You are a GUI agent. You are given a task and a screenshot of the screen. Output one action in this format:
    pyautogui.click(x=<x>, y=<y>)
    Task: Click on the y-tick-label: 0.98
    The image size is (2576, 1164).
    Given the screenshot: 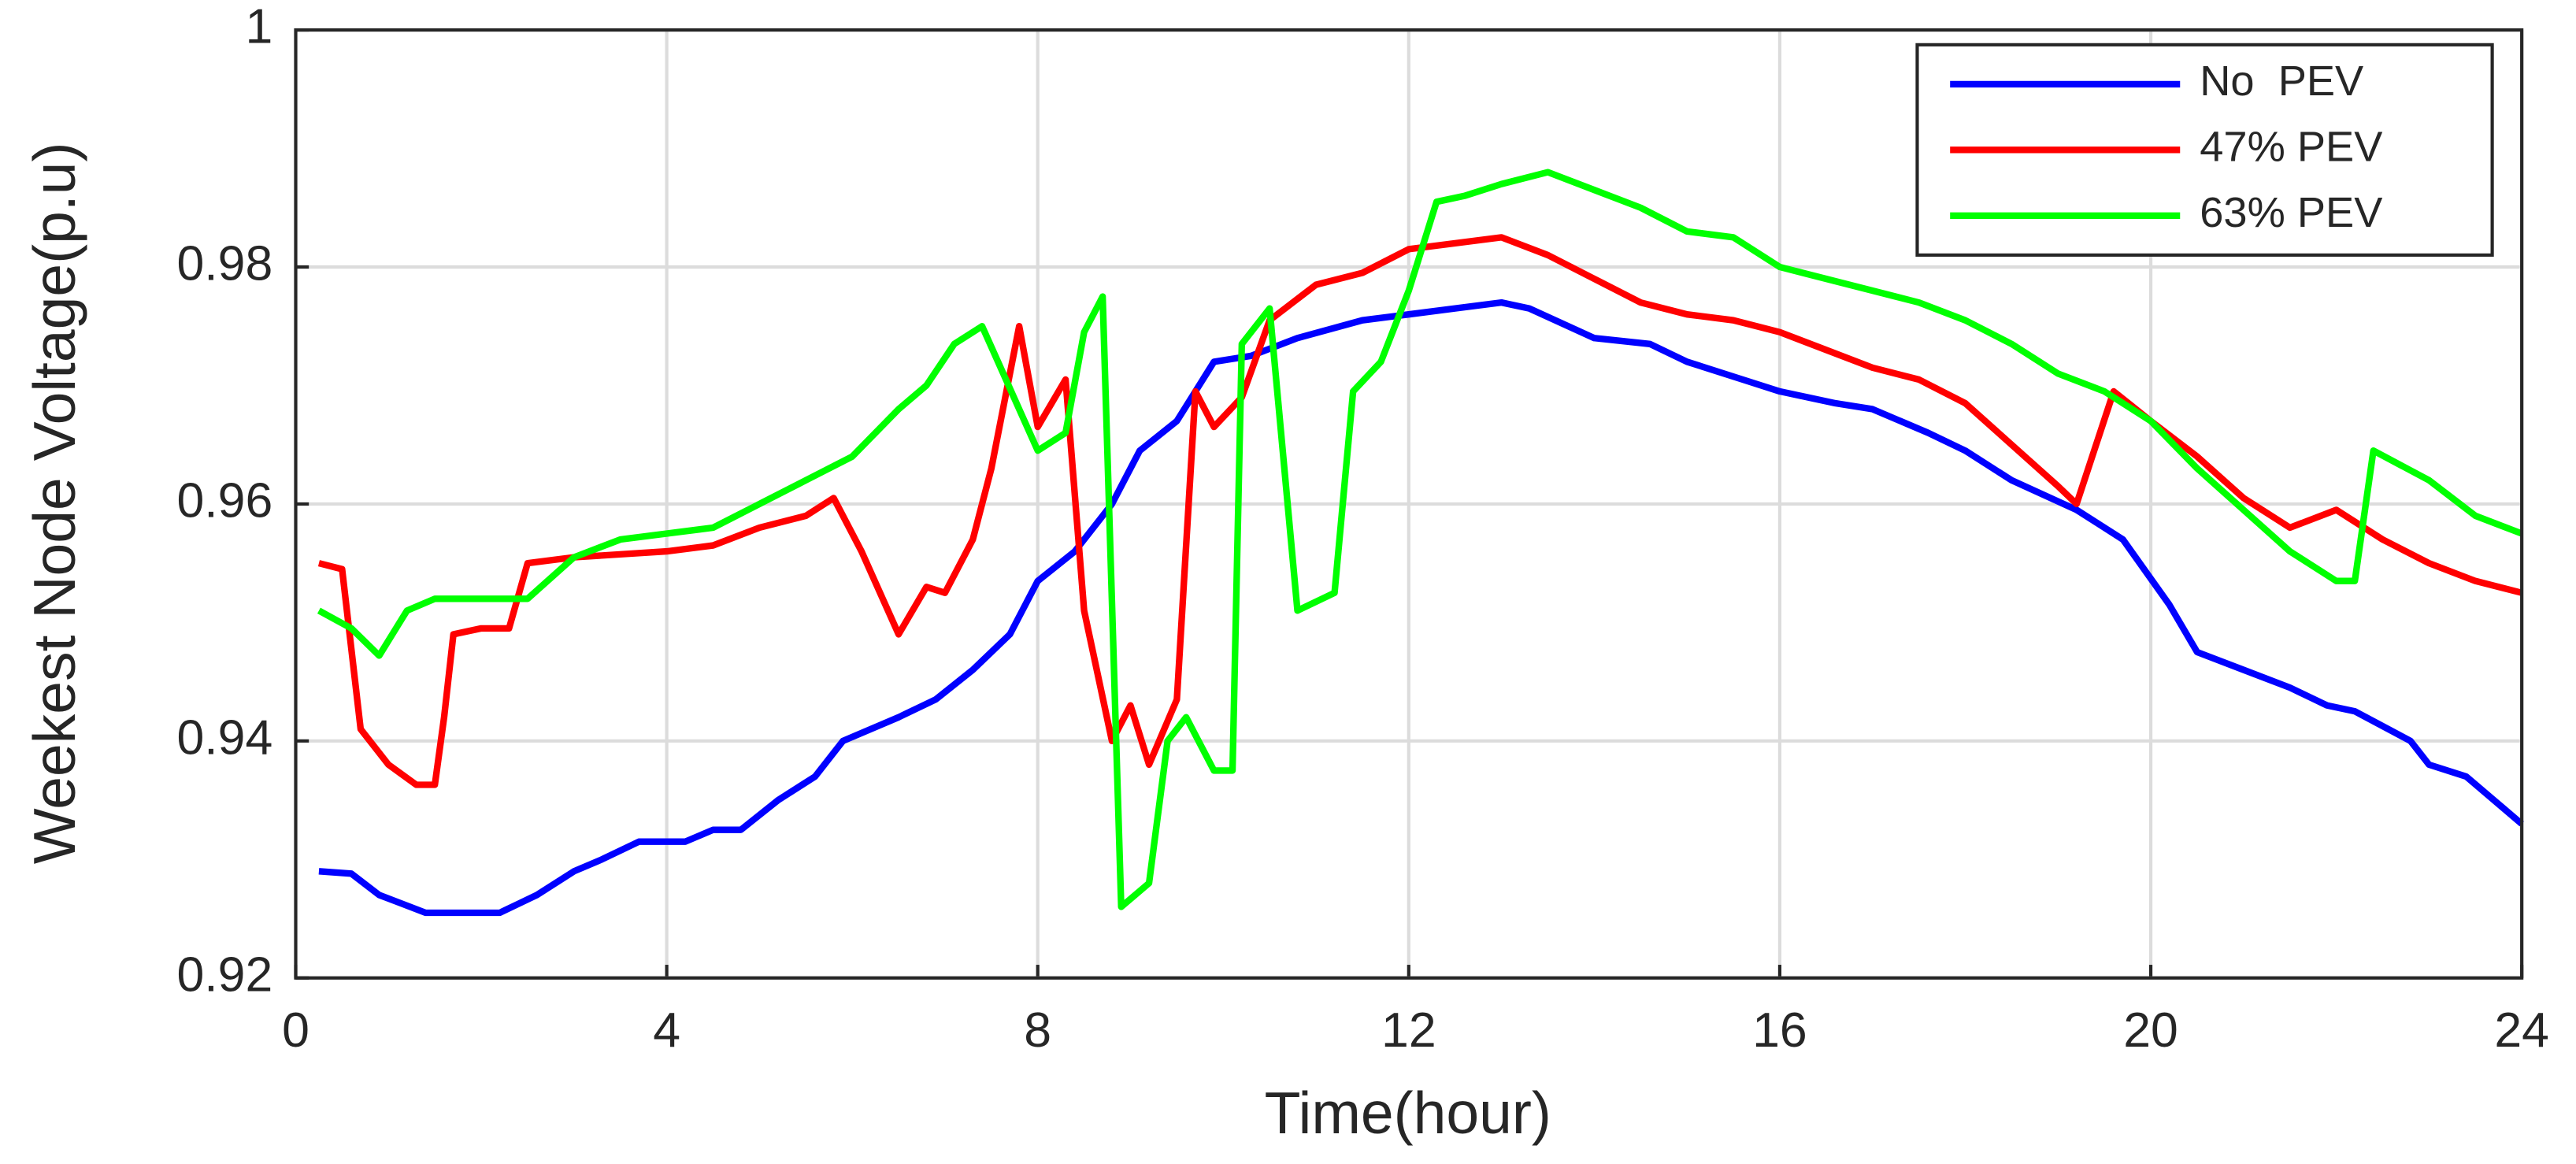 What is the action you would take?
    pyautogui.click(x=224, y=263)
    